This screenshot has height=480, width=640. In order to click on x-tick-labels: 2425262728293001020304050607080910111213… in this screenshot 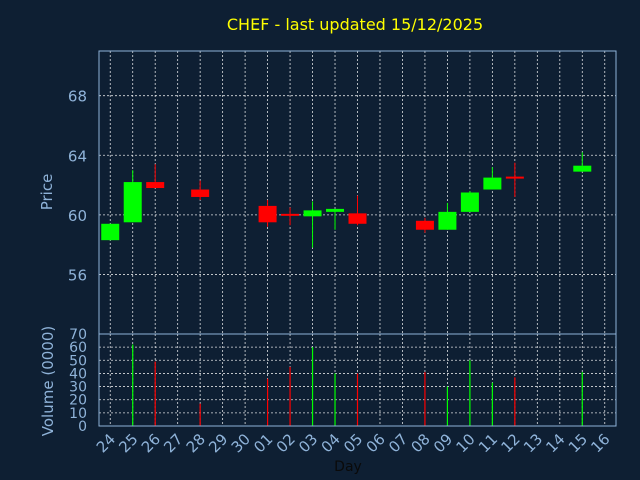, I will do `click(353, 443)`.